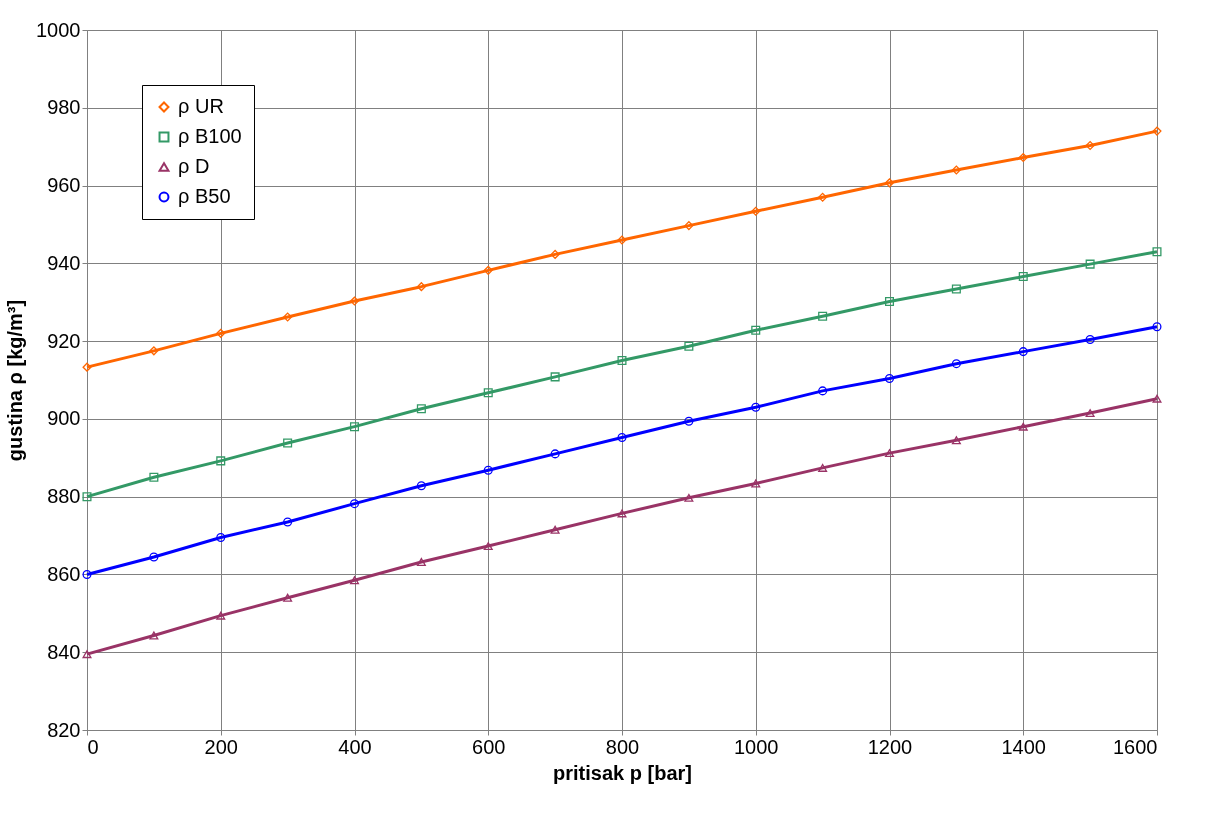 The image size is (1227, 821). I want to click on x-tick-label: 1400, so click(1023, 746).